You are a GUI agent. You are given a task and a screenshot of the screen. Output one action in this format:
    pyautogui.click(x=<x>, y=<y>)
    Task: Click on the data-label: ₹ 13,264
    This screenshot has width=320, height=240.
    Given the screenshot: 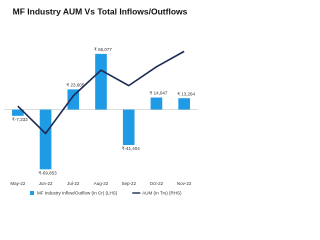 What is the action you would take?
    pyautogui.click(x=186, y=93)
    